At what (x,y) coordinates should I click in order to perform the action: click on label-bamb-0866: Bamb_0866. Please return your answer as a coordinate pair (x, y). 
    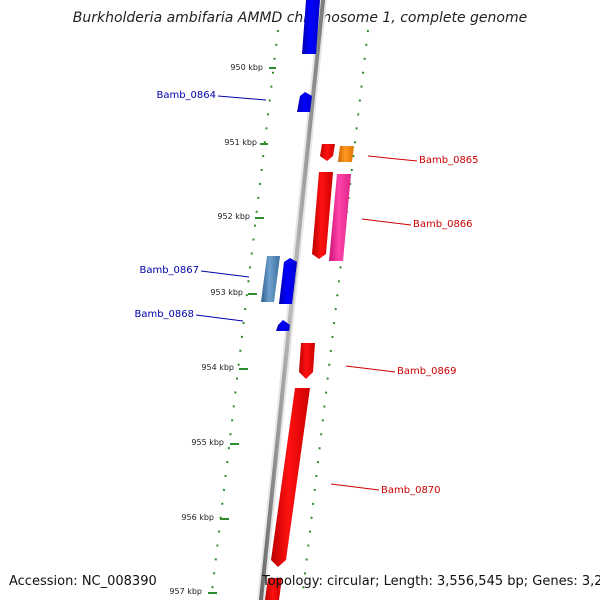
    Looking at the image, I should click on (443, 224).